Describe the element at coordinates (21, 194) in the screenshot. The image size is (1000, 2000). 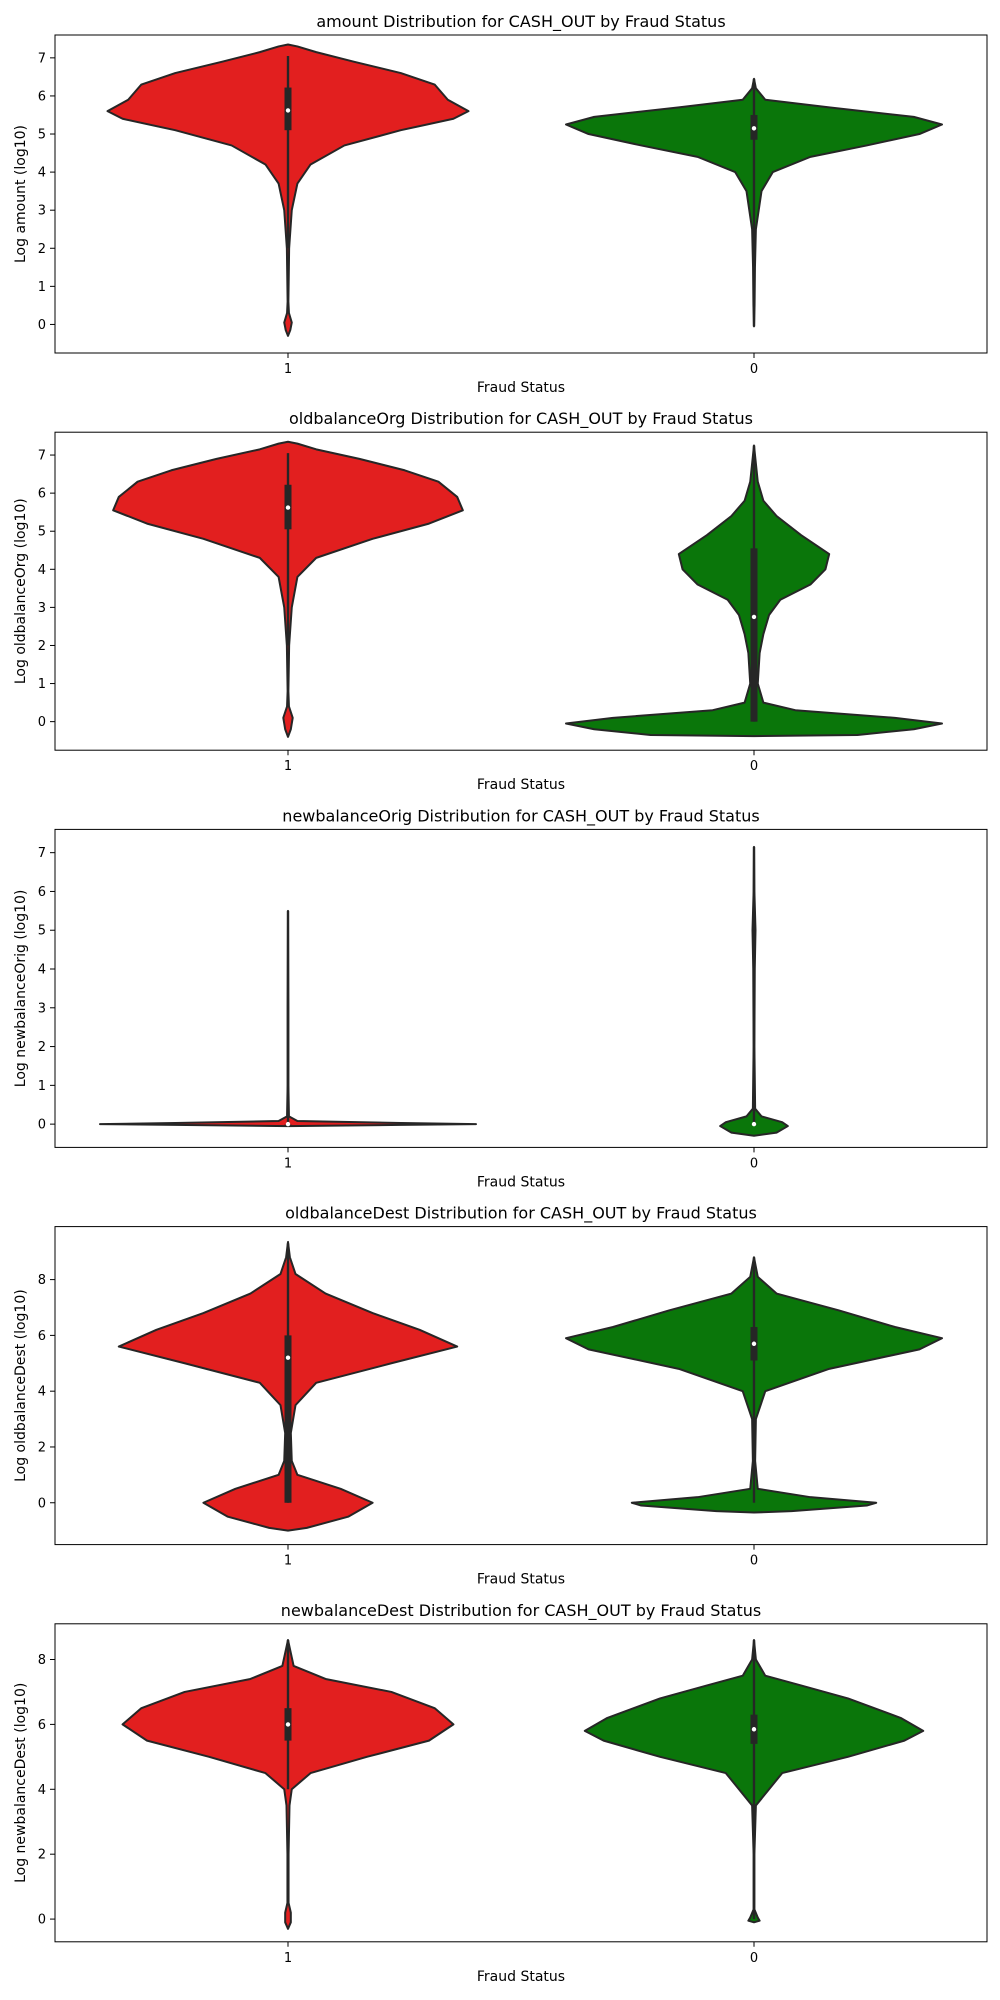
I see `y-axis-label: Log amount (log10)` at that location.